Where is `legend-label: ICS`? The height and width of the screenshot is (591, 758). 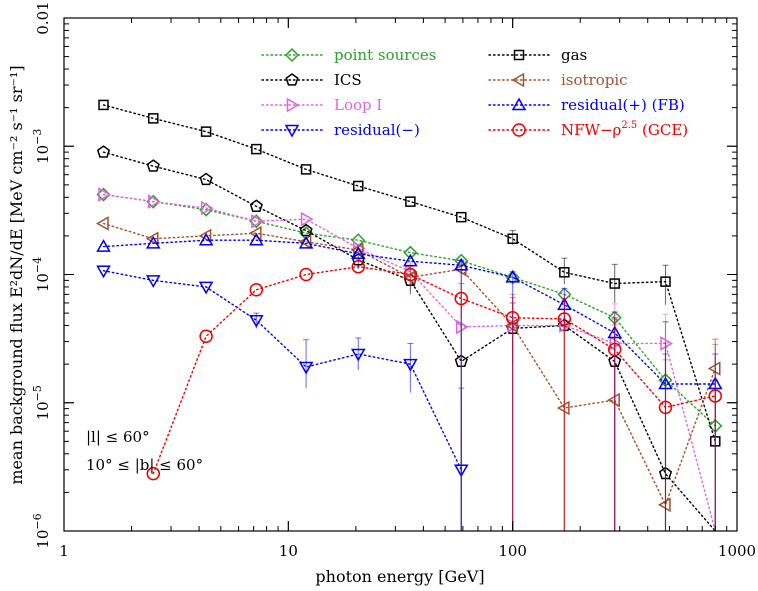 legend-label: ICS is located at coordinates (348, 80).